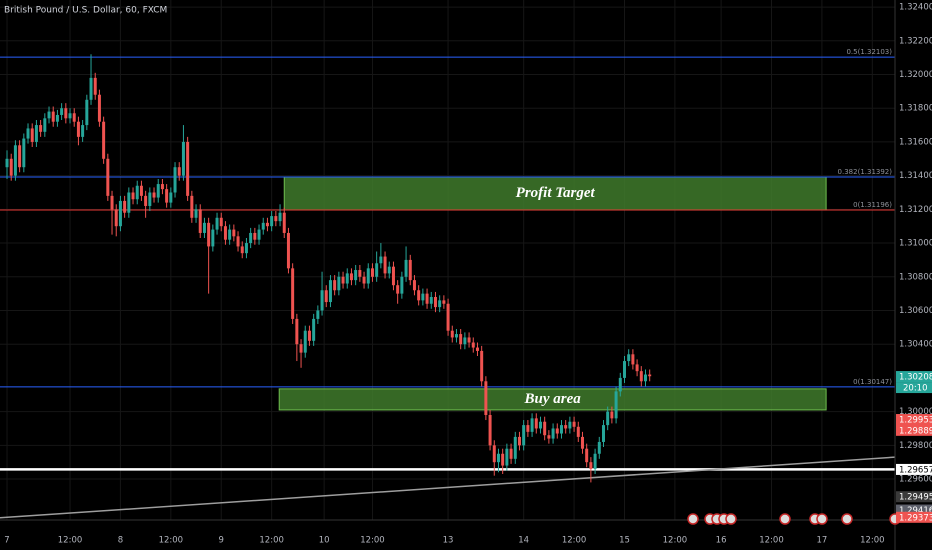 The image size is (932, 550). I want to click on zone-label: Profit Target, so click(556, 193).